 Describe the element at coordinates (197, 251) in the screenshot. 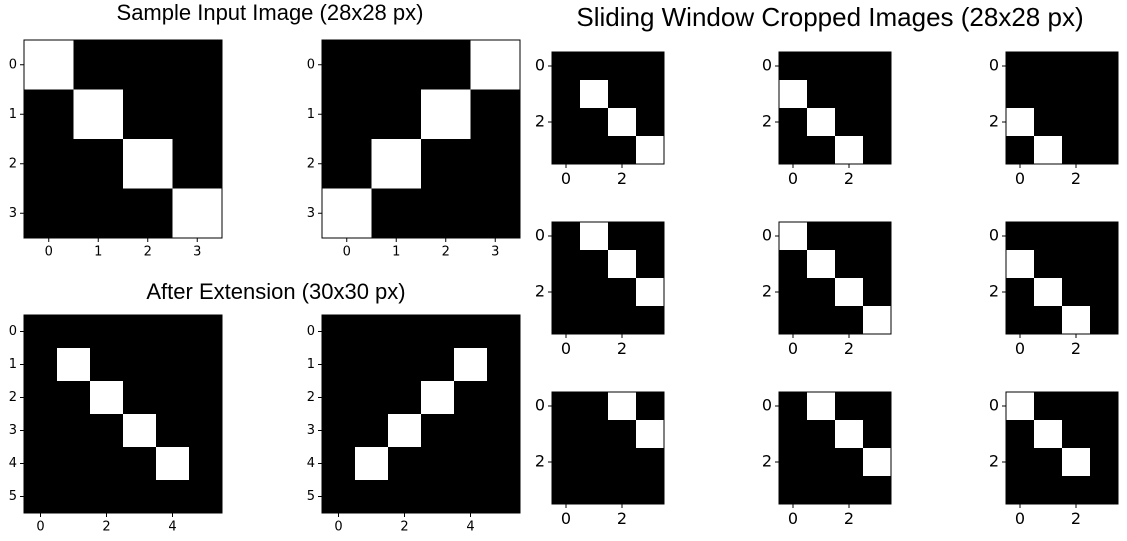

I see `x-tick-label: 3` at that location.